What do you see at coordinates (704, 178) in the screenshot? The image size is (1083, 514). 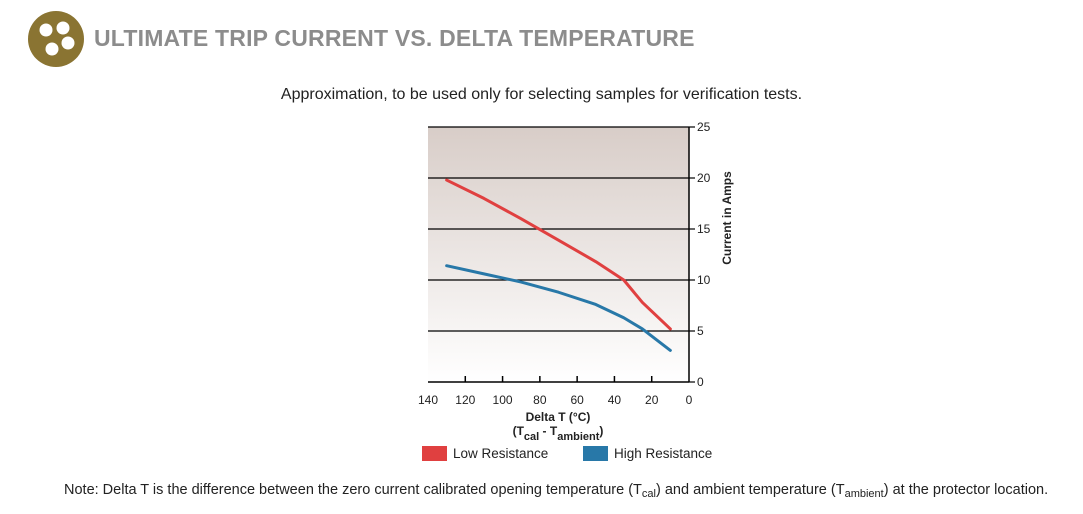 I see `y-tick-label: 20` at bounding box center [704, 178].